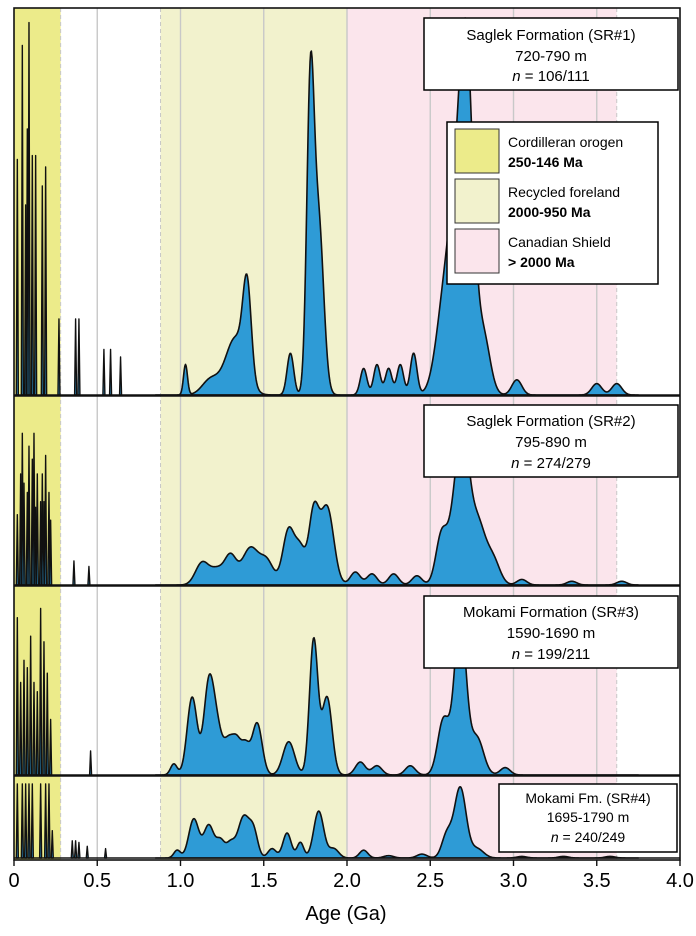 This screenshot has width=696, height=936. Describe the element at coordinates (477, 151) in the screenshot. I see `legend-swatch-cordilleran` at that location.